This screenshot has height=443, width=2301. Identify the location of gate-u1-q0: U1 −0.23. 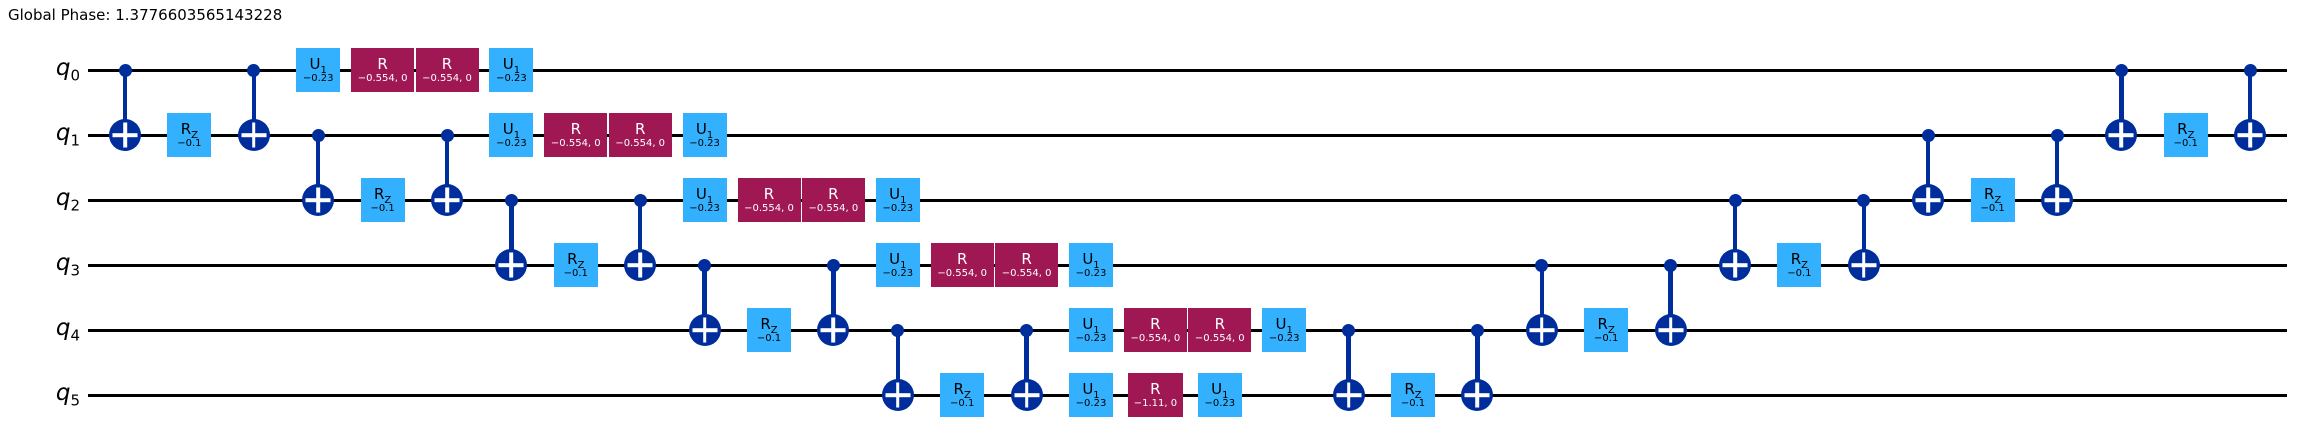
(318, 70).